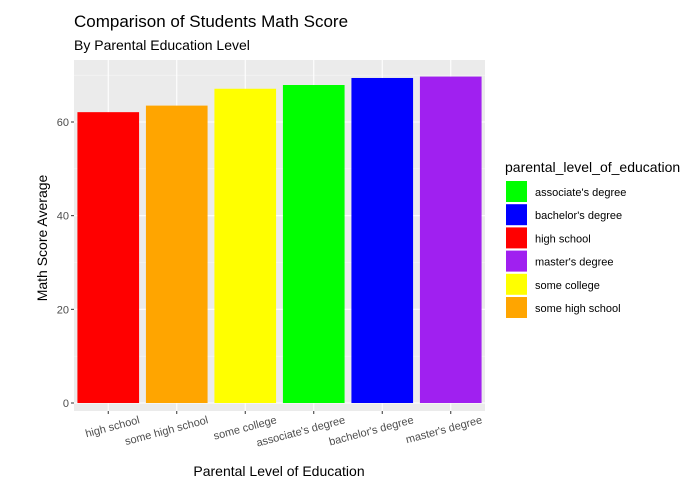 The width and height of the screenshot is (700, 487). What do you see at coordinates (567, 286) in the screenshot?
I see `legend-label: some college` at bounding box center [567, 286].